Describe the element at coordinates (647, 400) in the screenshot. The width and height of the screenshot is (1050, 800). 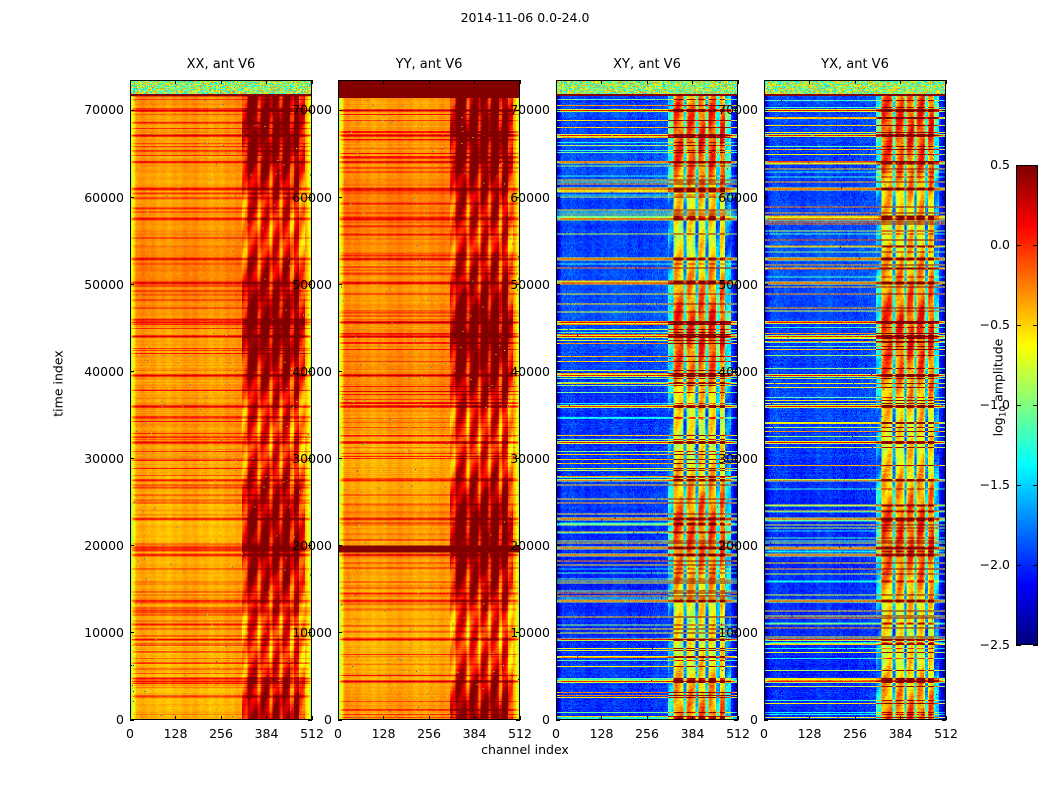
I see `waterfall-panel-xy` at that location.